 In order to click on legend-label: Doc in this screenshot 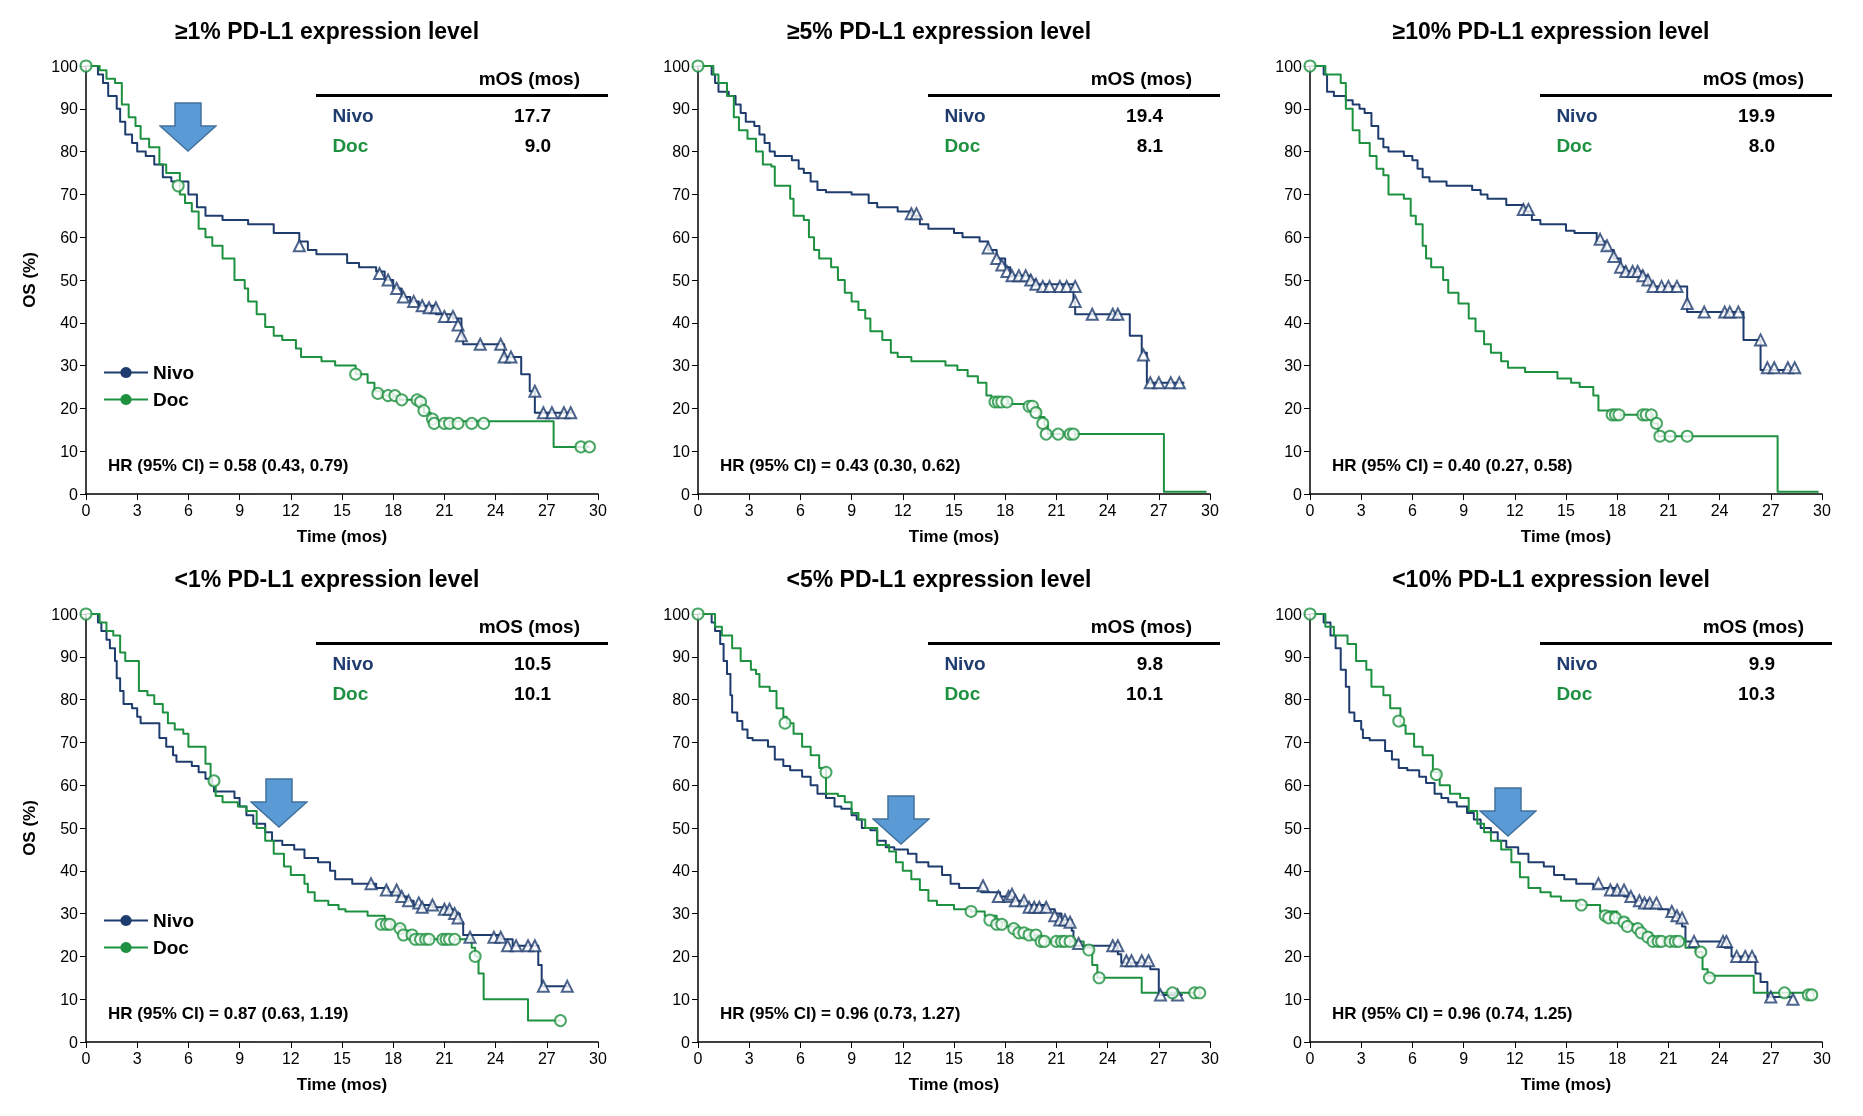, I will do `click(171, 947)`.